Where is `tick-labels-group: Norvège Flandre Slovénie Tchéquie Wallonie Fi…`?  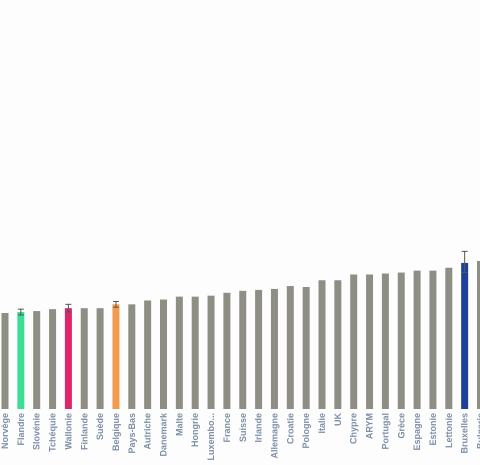 tick-labels-group: Norvège Flandre Slovénie Tchéquie Wallonie Fi… is located at coordinates (240, 436).